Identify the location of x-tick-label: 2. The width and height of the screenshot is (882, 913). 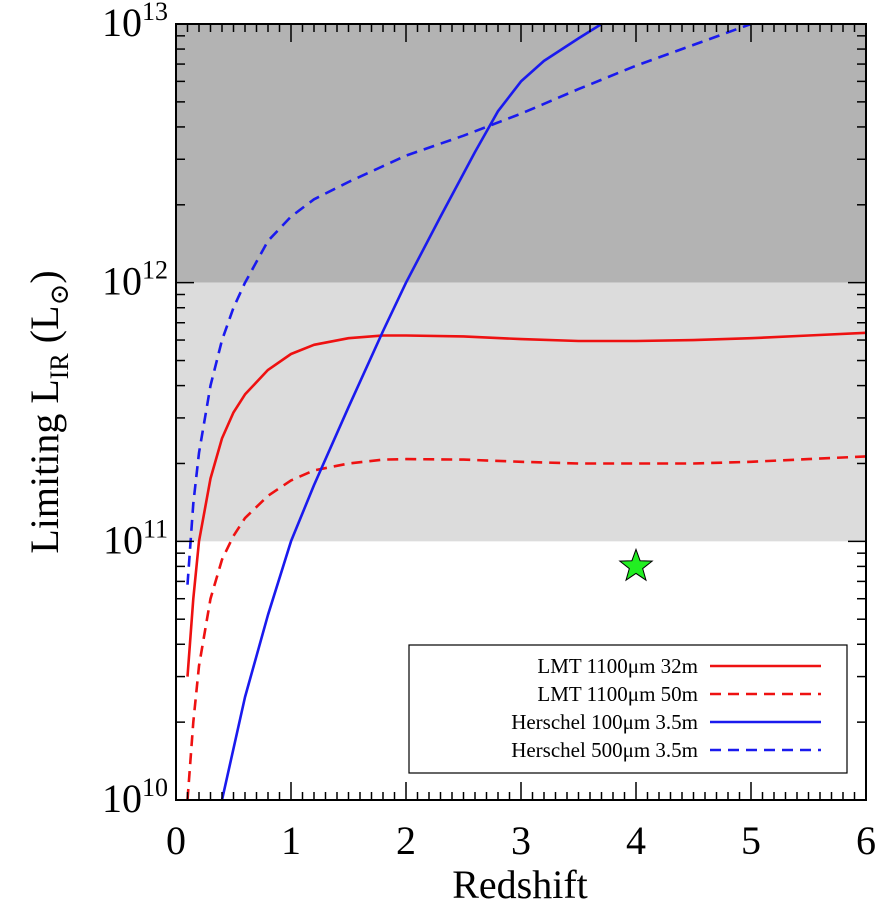
(406, 840).